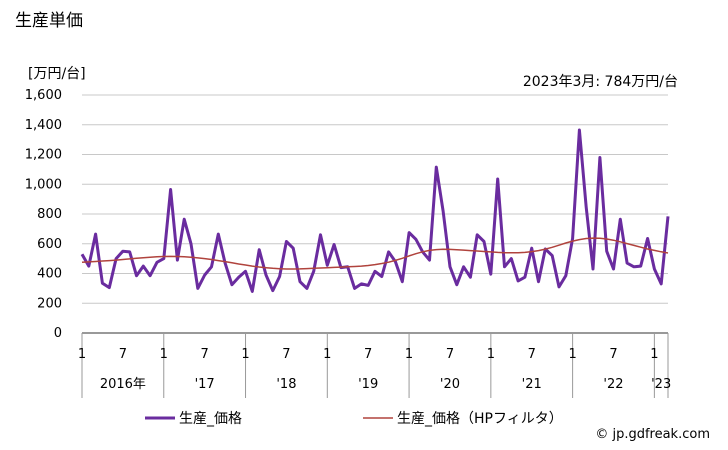 This screenshot has height=450, width=728. Describe the element at coordinates (57, 74) in the screenshot. I see `y-axis-unit-label: [万円/台]` at that location.